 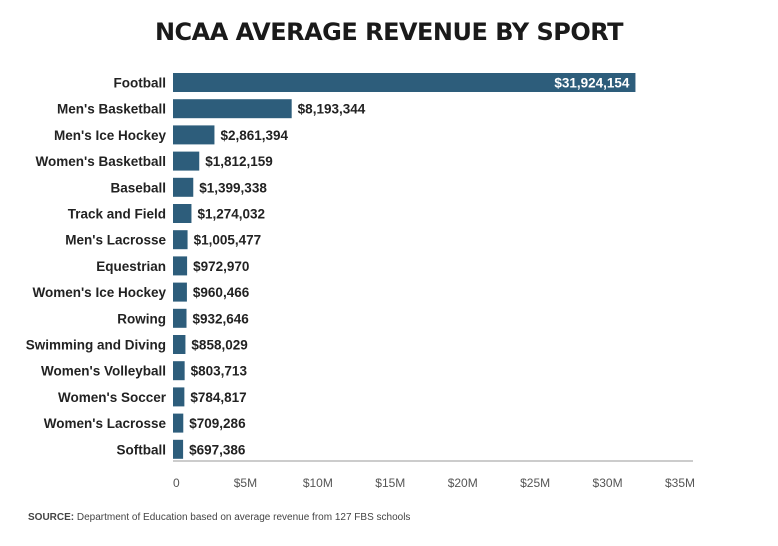 What do you see at coordinates (233, 187) in the screenshot?
I see `value-label: $1,399,338` at bounding box center [233, 187].